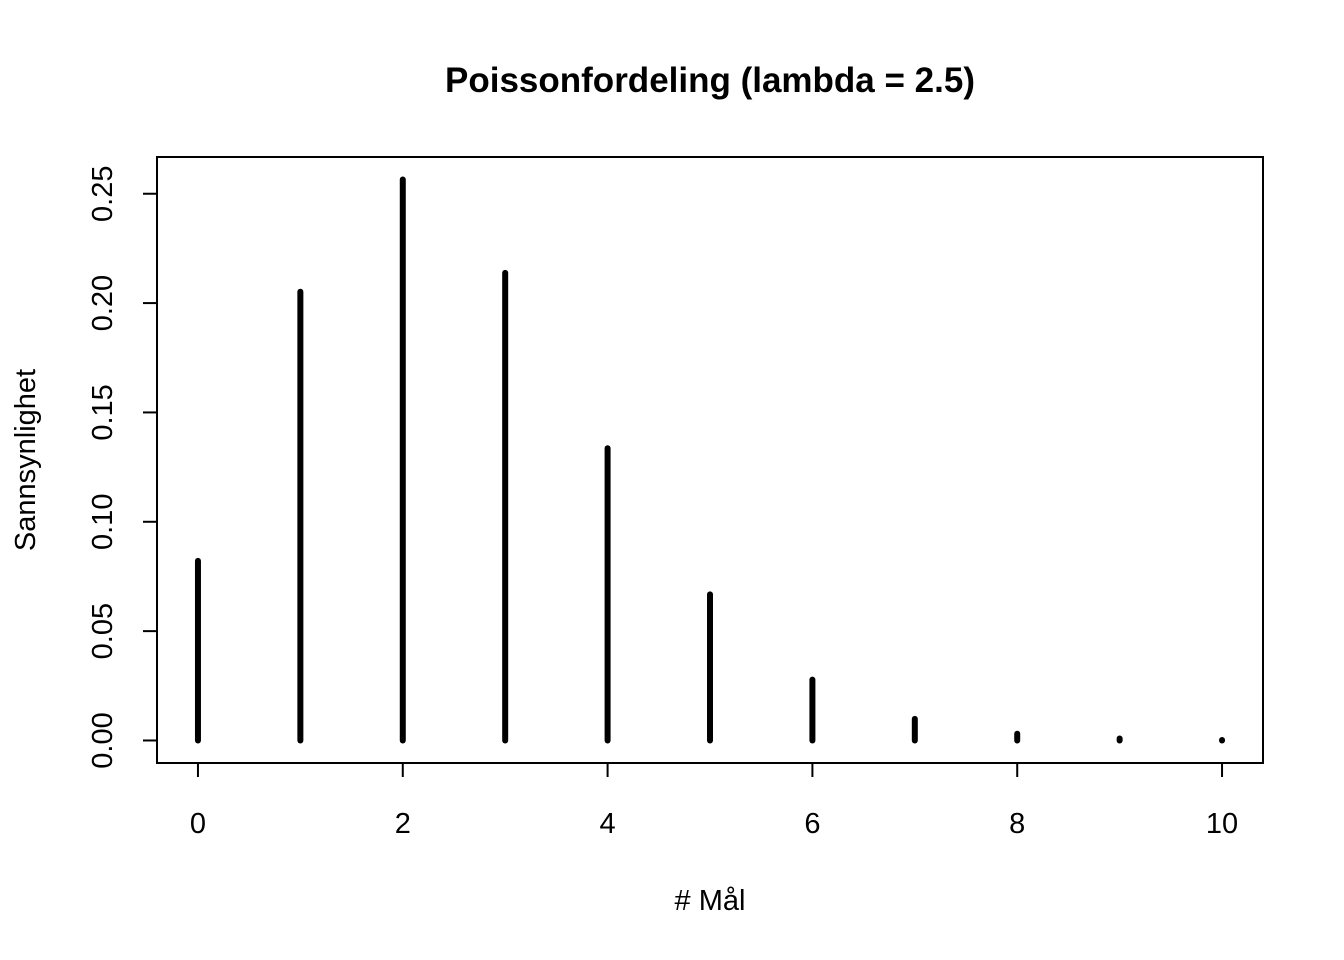 The height and width of the screenshot is (960, 1344). What do you see at coordinates (710, 80) in the screenshot?
I see `chart-title: Poissonfordeling (lambda = 2.5)` at bounding box center [710, 80].